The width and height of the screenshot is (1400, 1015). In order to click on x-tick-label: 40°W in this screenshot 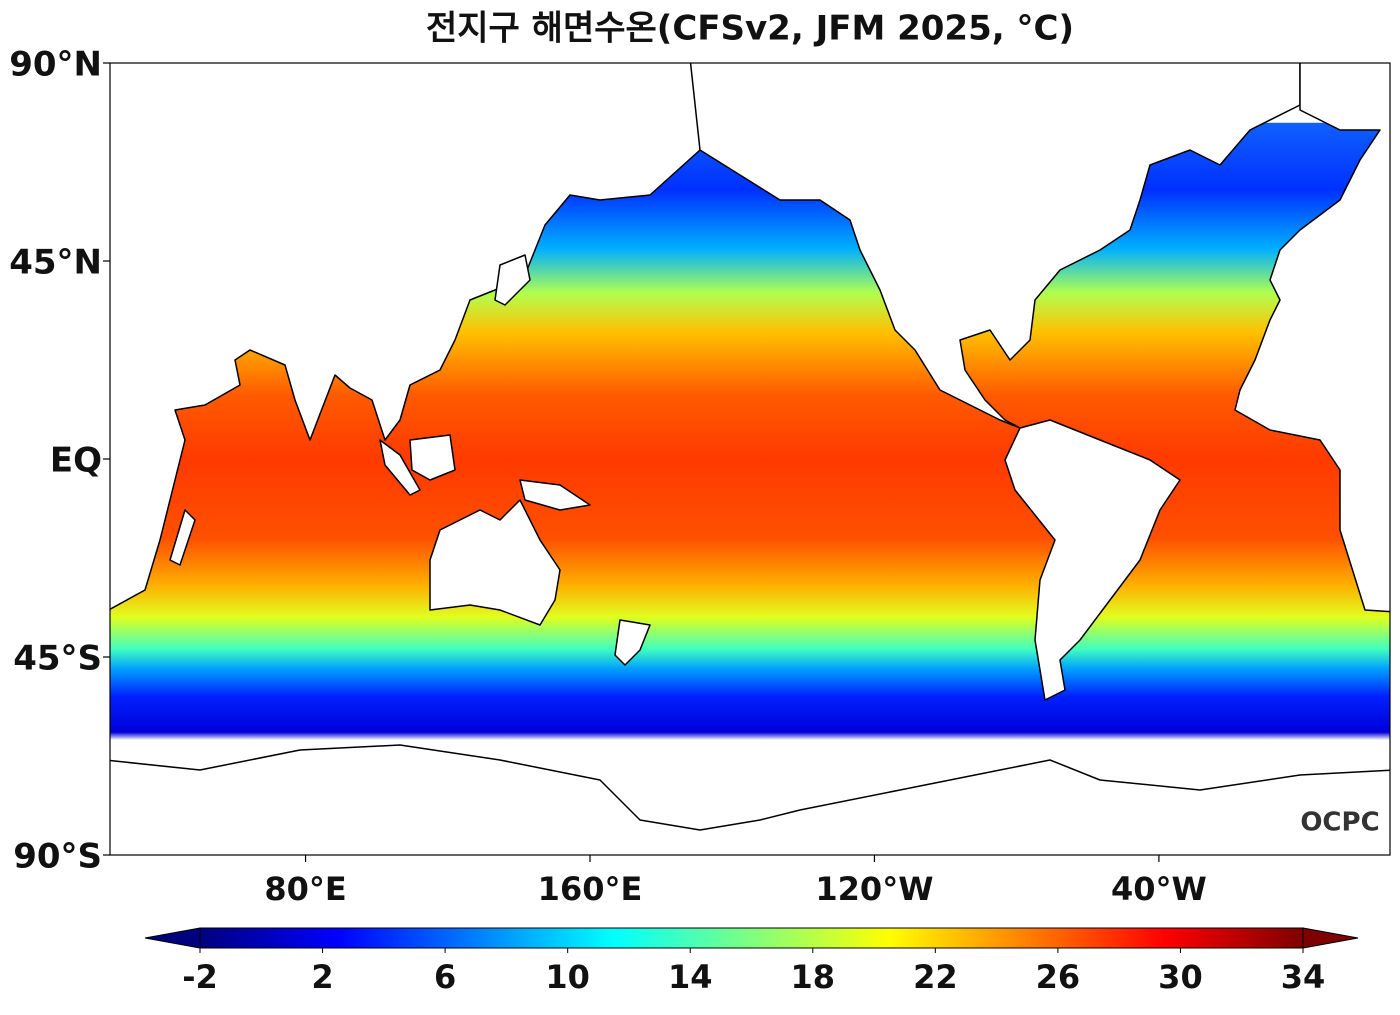, I will do `click(1159, 889)`.